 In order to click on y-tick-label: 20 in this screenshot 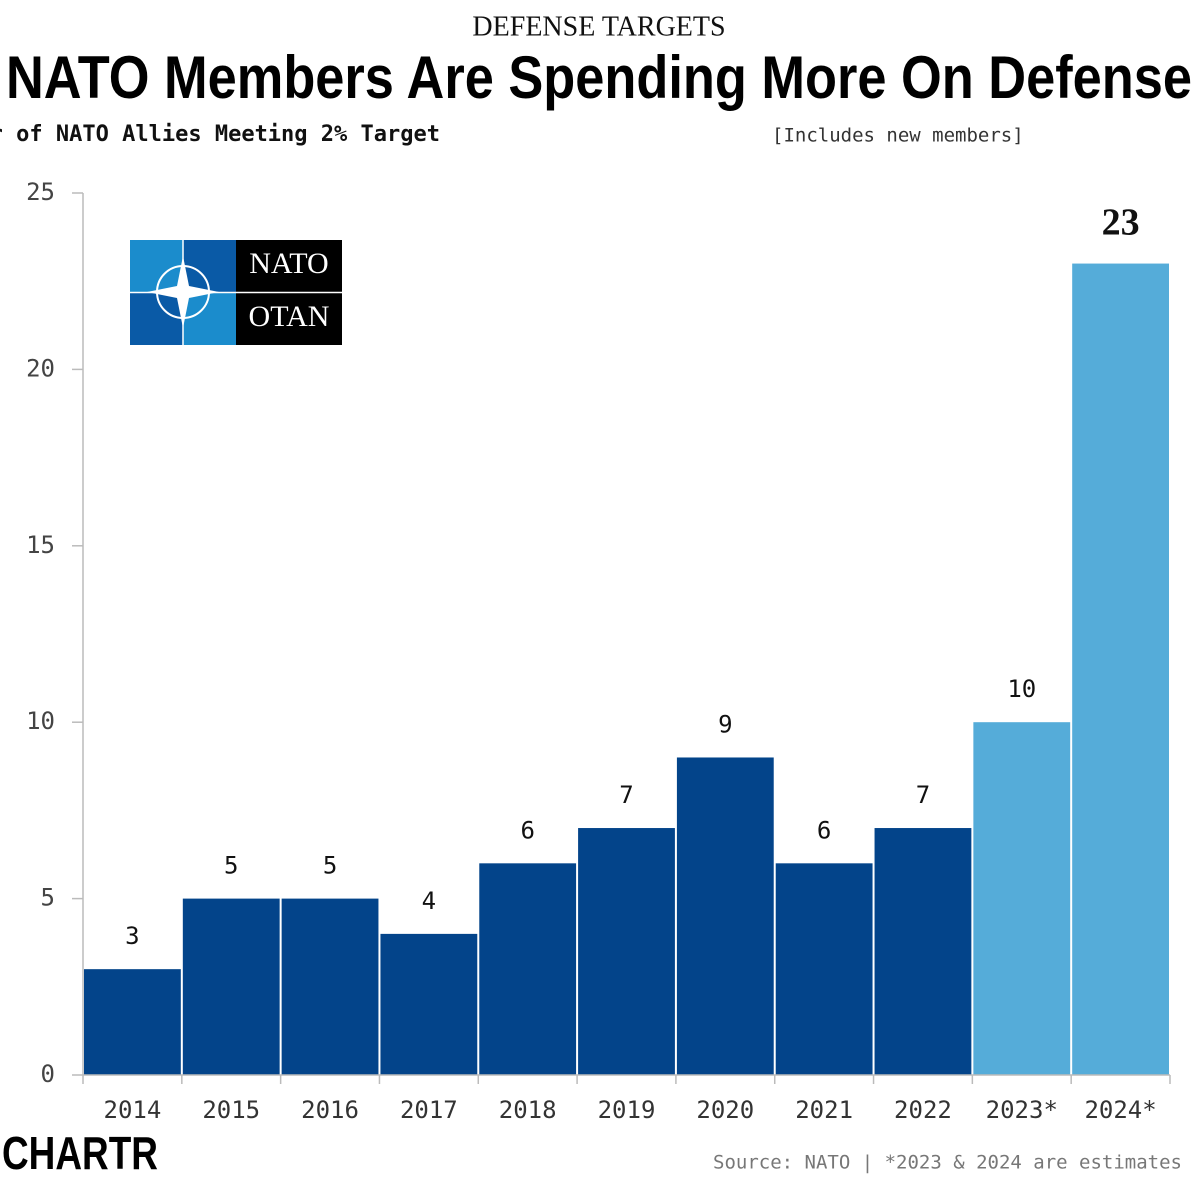, I will do `click(40, 368)`.